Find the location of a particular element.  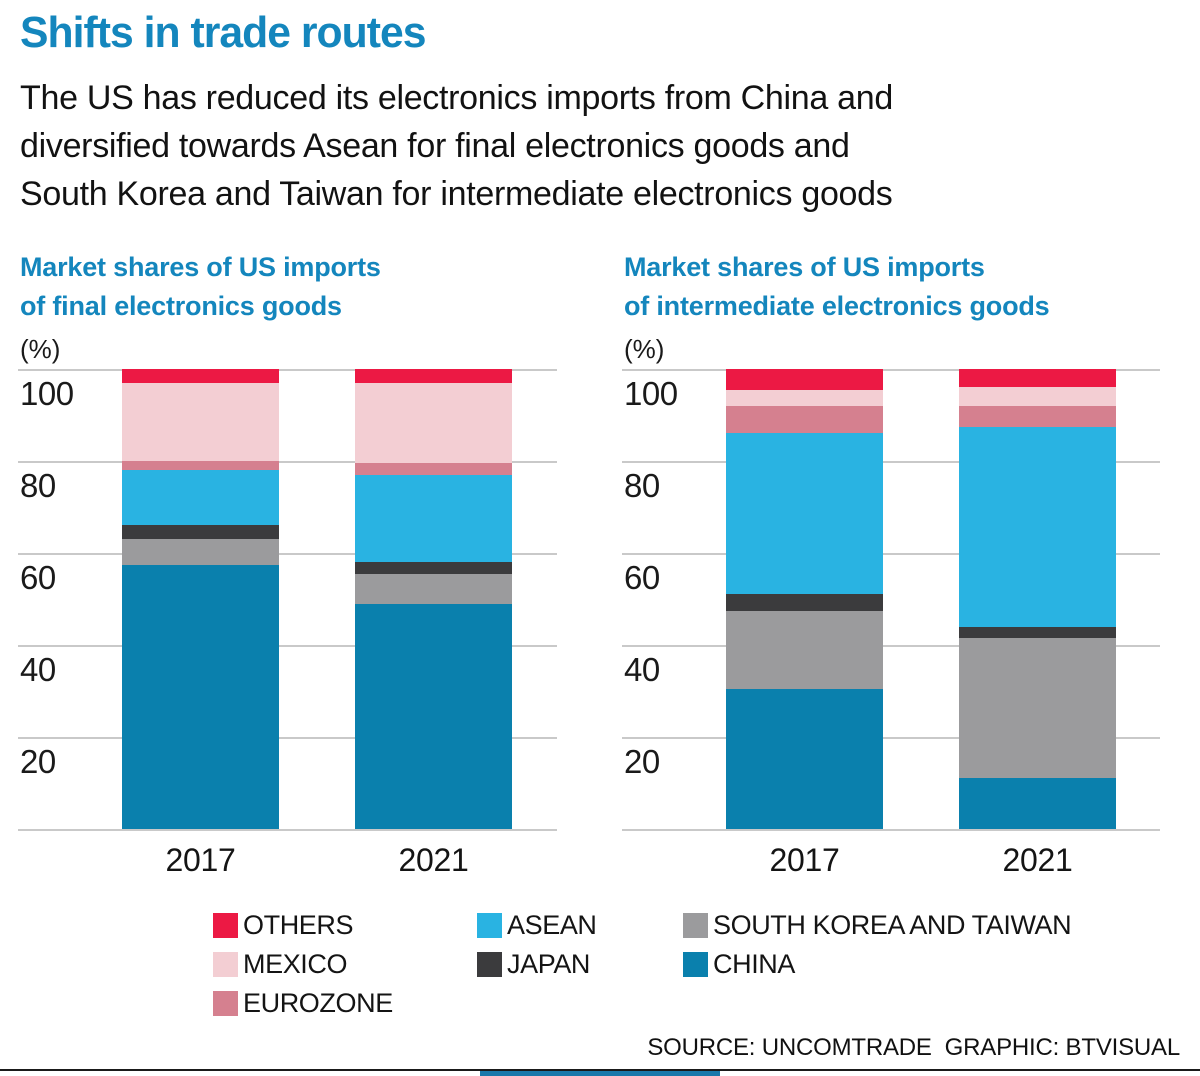

legend-label-south-korea-and-taiwan: SOUTH KOREA AND TAIWAN is located at coordinates (892, 924).